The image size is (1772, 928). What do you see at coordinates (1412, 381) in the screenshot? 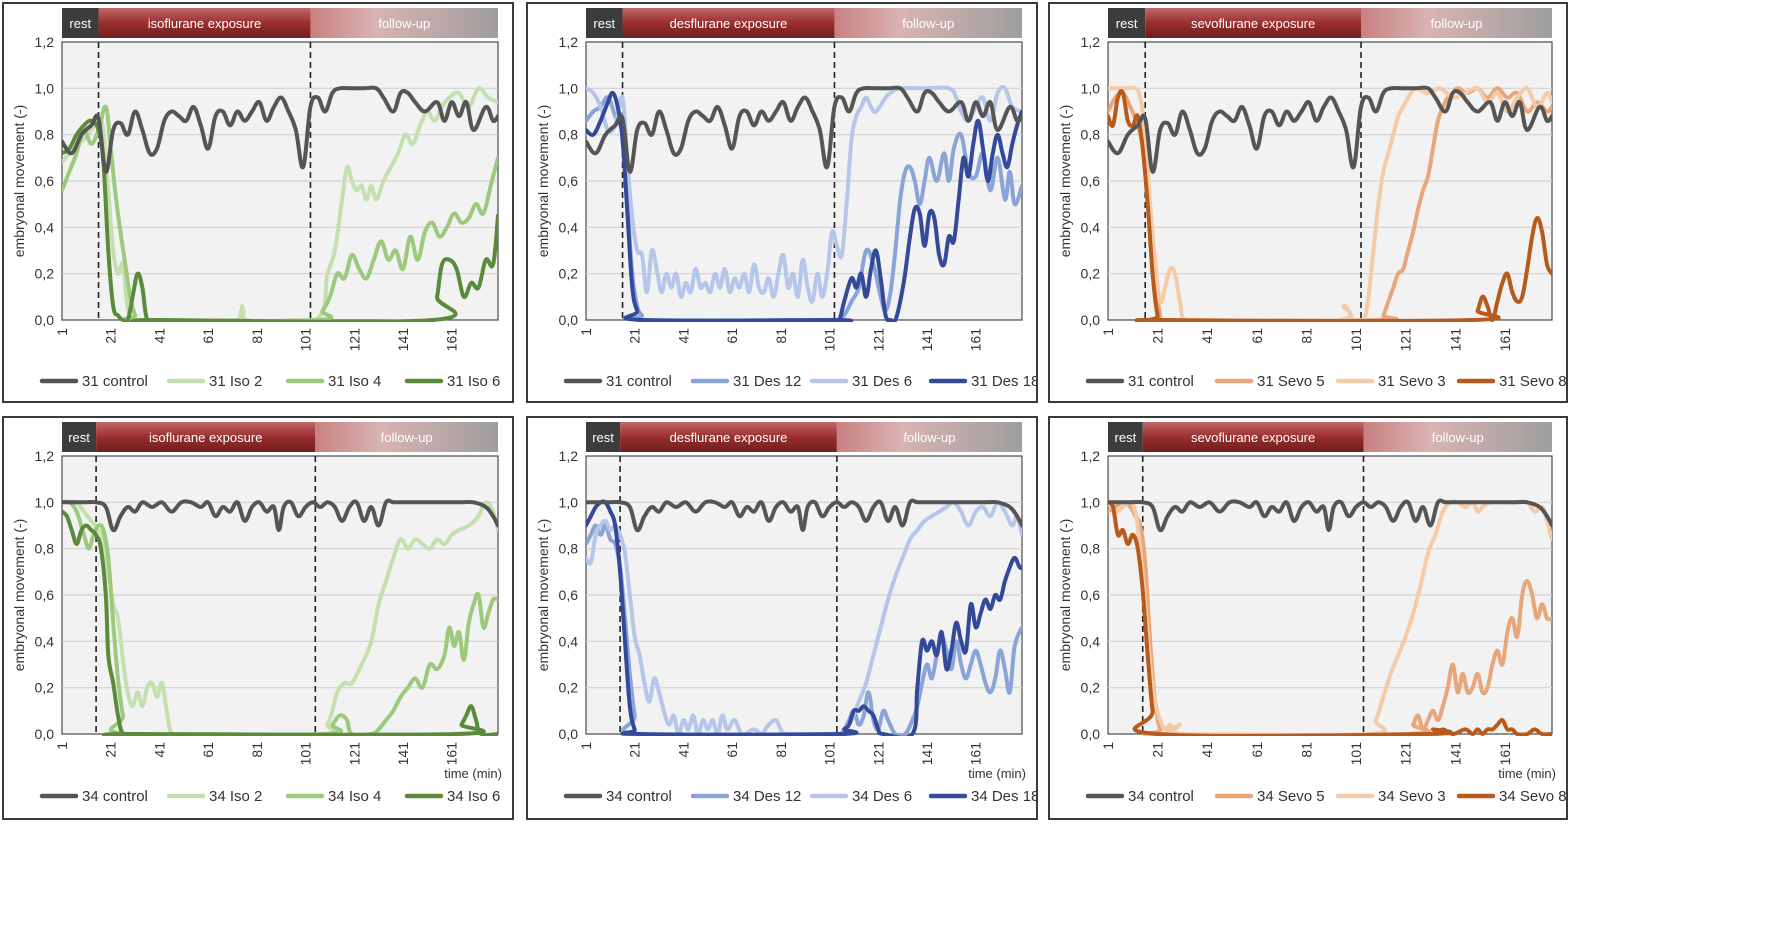
I see `legend-label: 31 Sevo 3` at bounding box center [1412, 381].